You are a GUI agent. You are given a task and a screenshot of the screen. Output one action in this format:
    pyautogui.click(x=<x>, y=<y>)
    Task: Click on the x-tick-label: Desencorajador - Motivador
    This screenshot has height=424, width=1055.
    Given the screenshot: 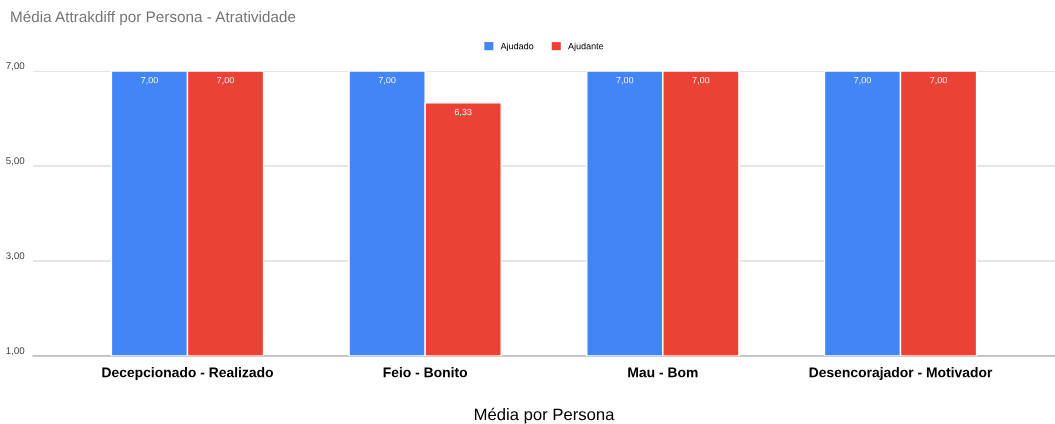 What is the action you would take?
    pyautogui.click(x=901, y=374)
    